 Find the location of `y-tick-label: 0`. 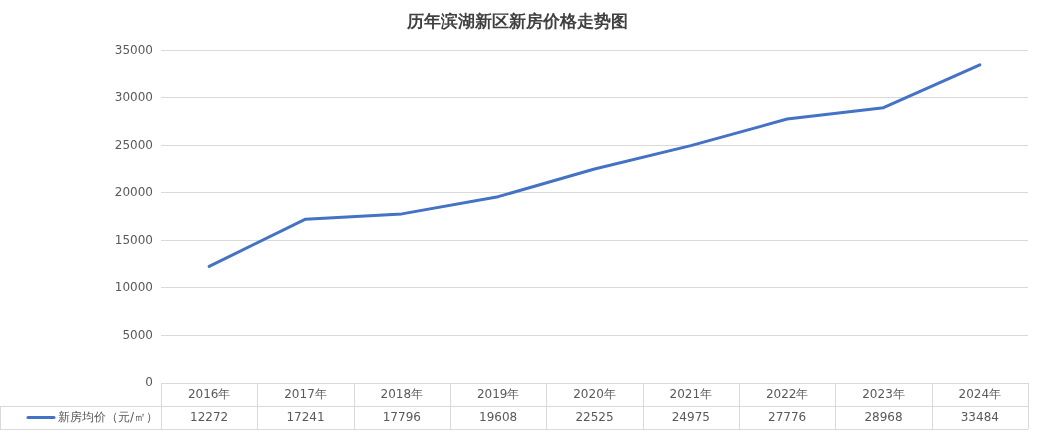

y-tick-label: 0 is located at coordinates (149, 382).